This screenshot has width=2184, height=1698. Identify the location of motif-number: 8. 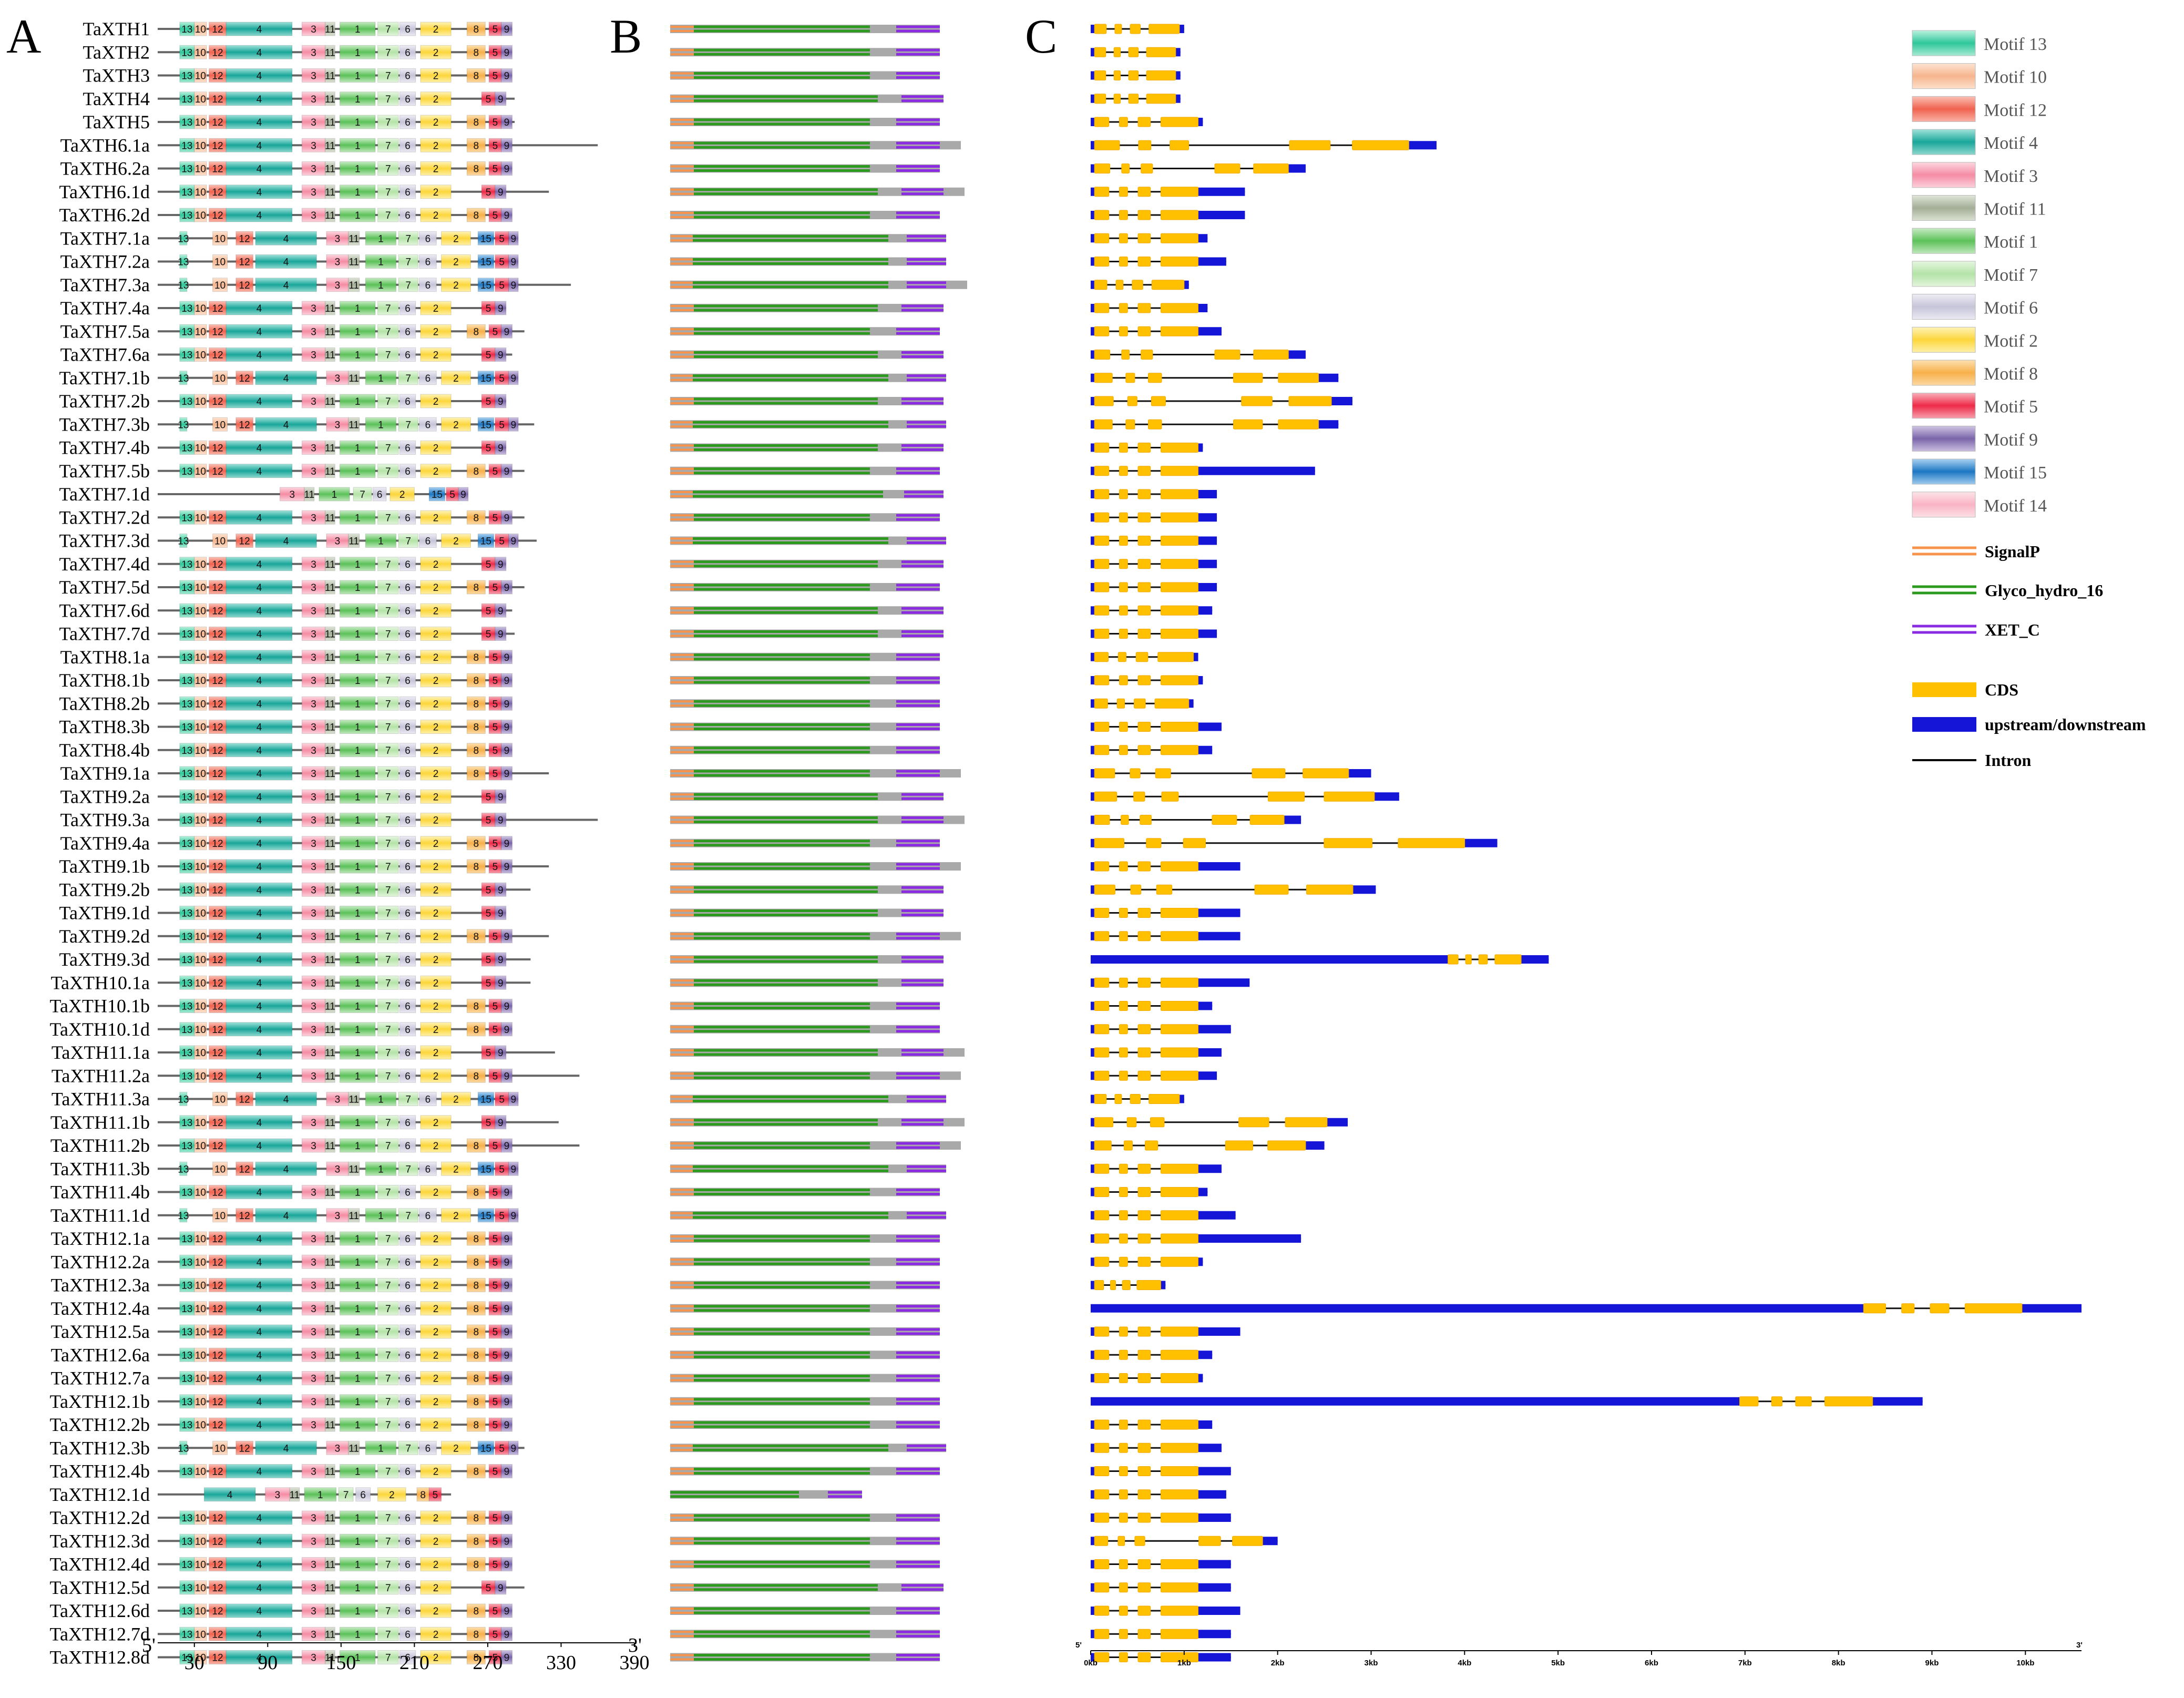
(476, 1472).